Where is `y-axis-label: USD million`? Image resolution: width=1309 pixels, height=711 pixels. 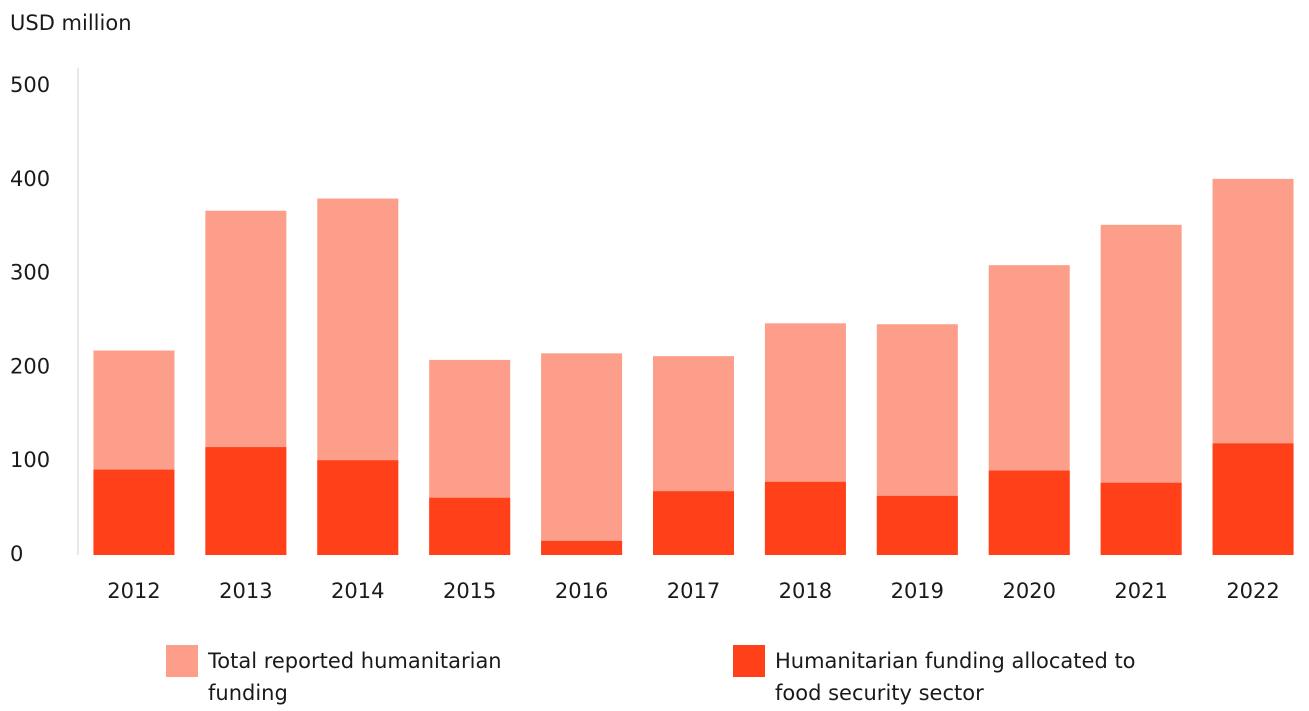
y-axis-label: USD million is located at coordinates (71, 23).